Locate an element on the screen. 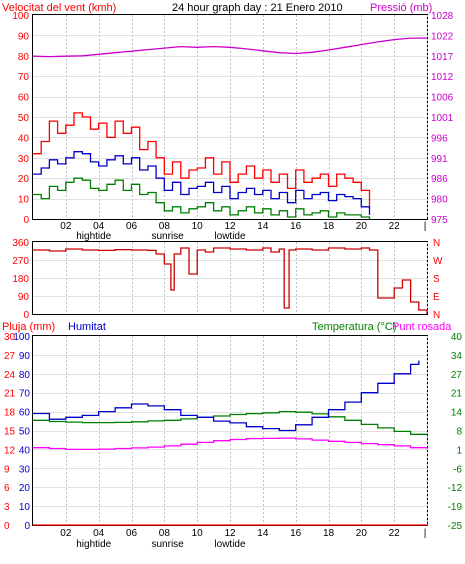 The height and width of the screenshot is (564, 465). temperature-tick-label: 8 is located at coordinates (459, 432).